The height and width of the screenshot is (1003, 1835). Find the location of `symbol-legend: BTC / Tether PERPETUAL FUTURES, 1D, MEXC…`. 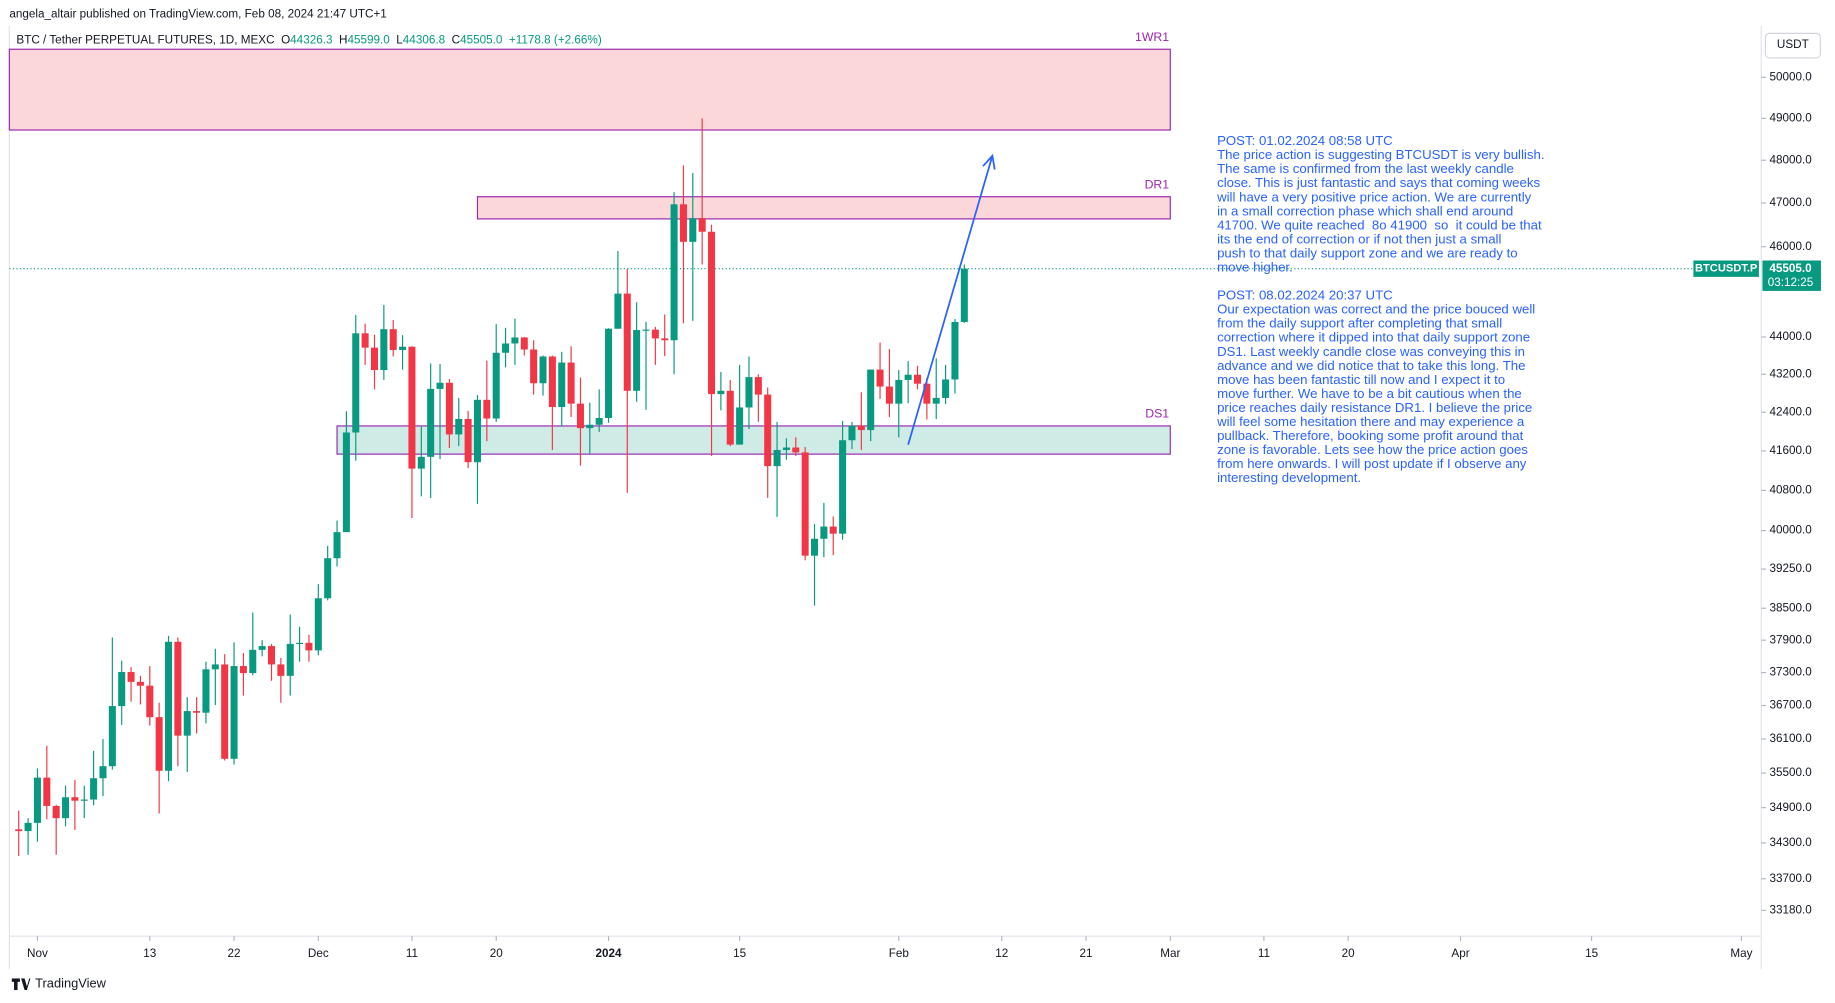

symbol-legend: BTC / Tether PERPETUAL FUTURES, 1D, MEXC… is located at coordinates (308, 40).